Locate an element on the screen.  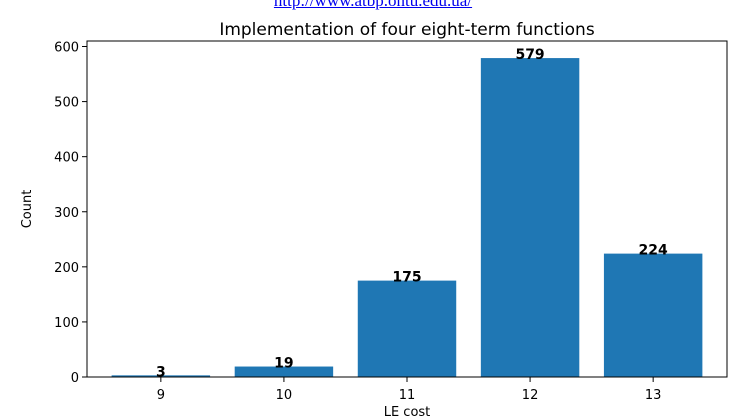
y-tick-label: 300 is located at coordinates (66, 213).